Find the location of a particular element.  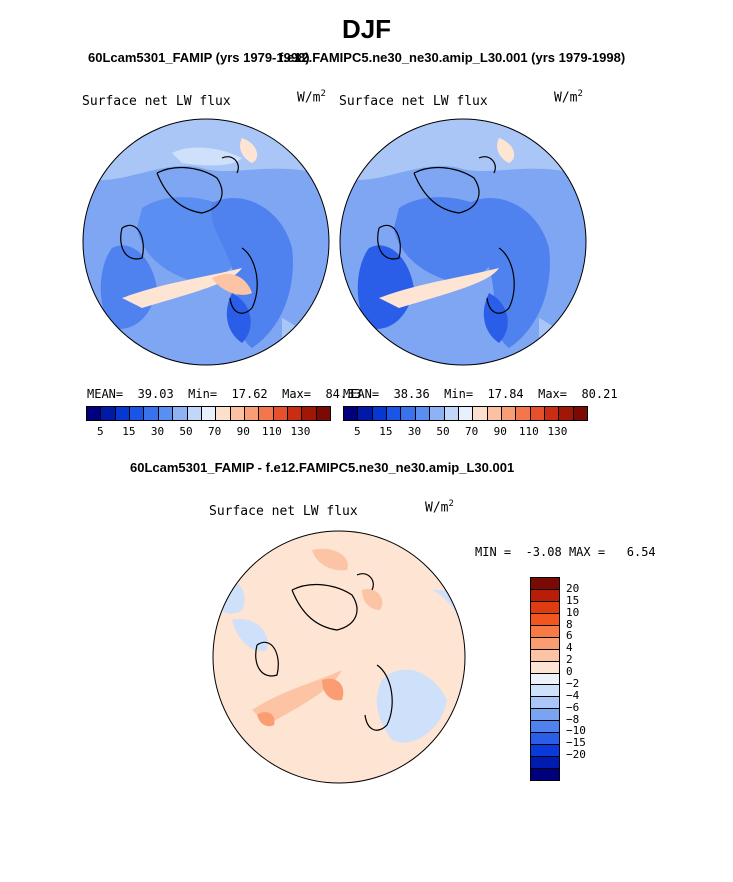

colorbar-tick-label: 4 is located at coordinates (569, 648).